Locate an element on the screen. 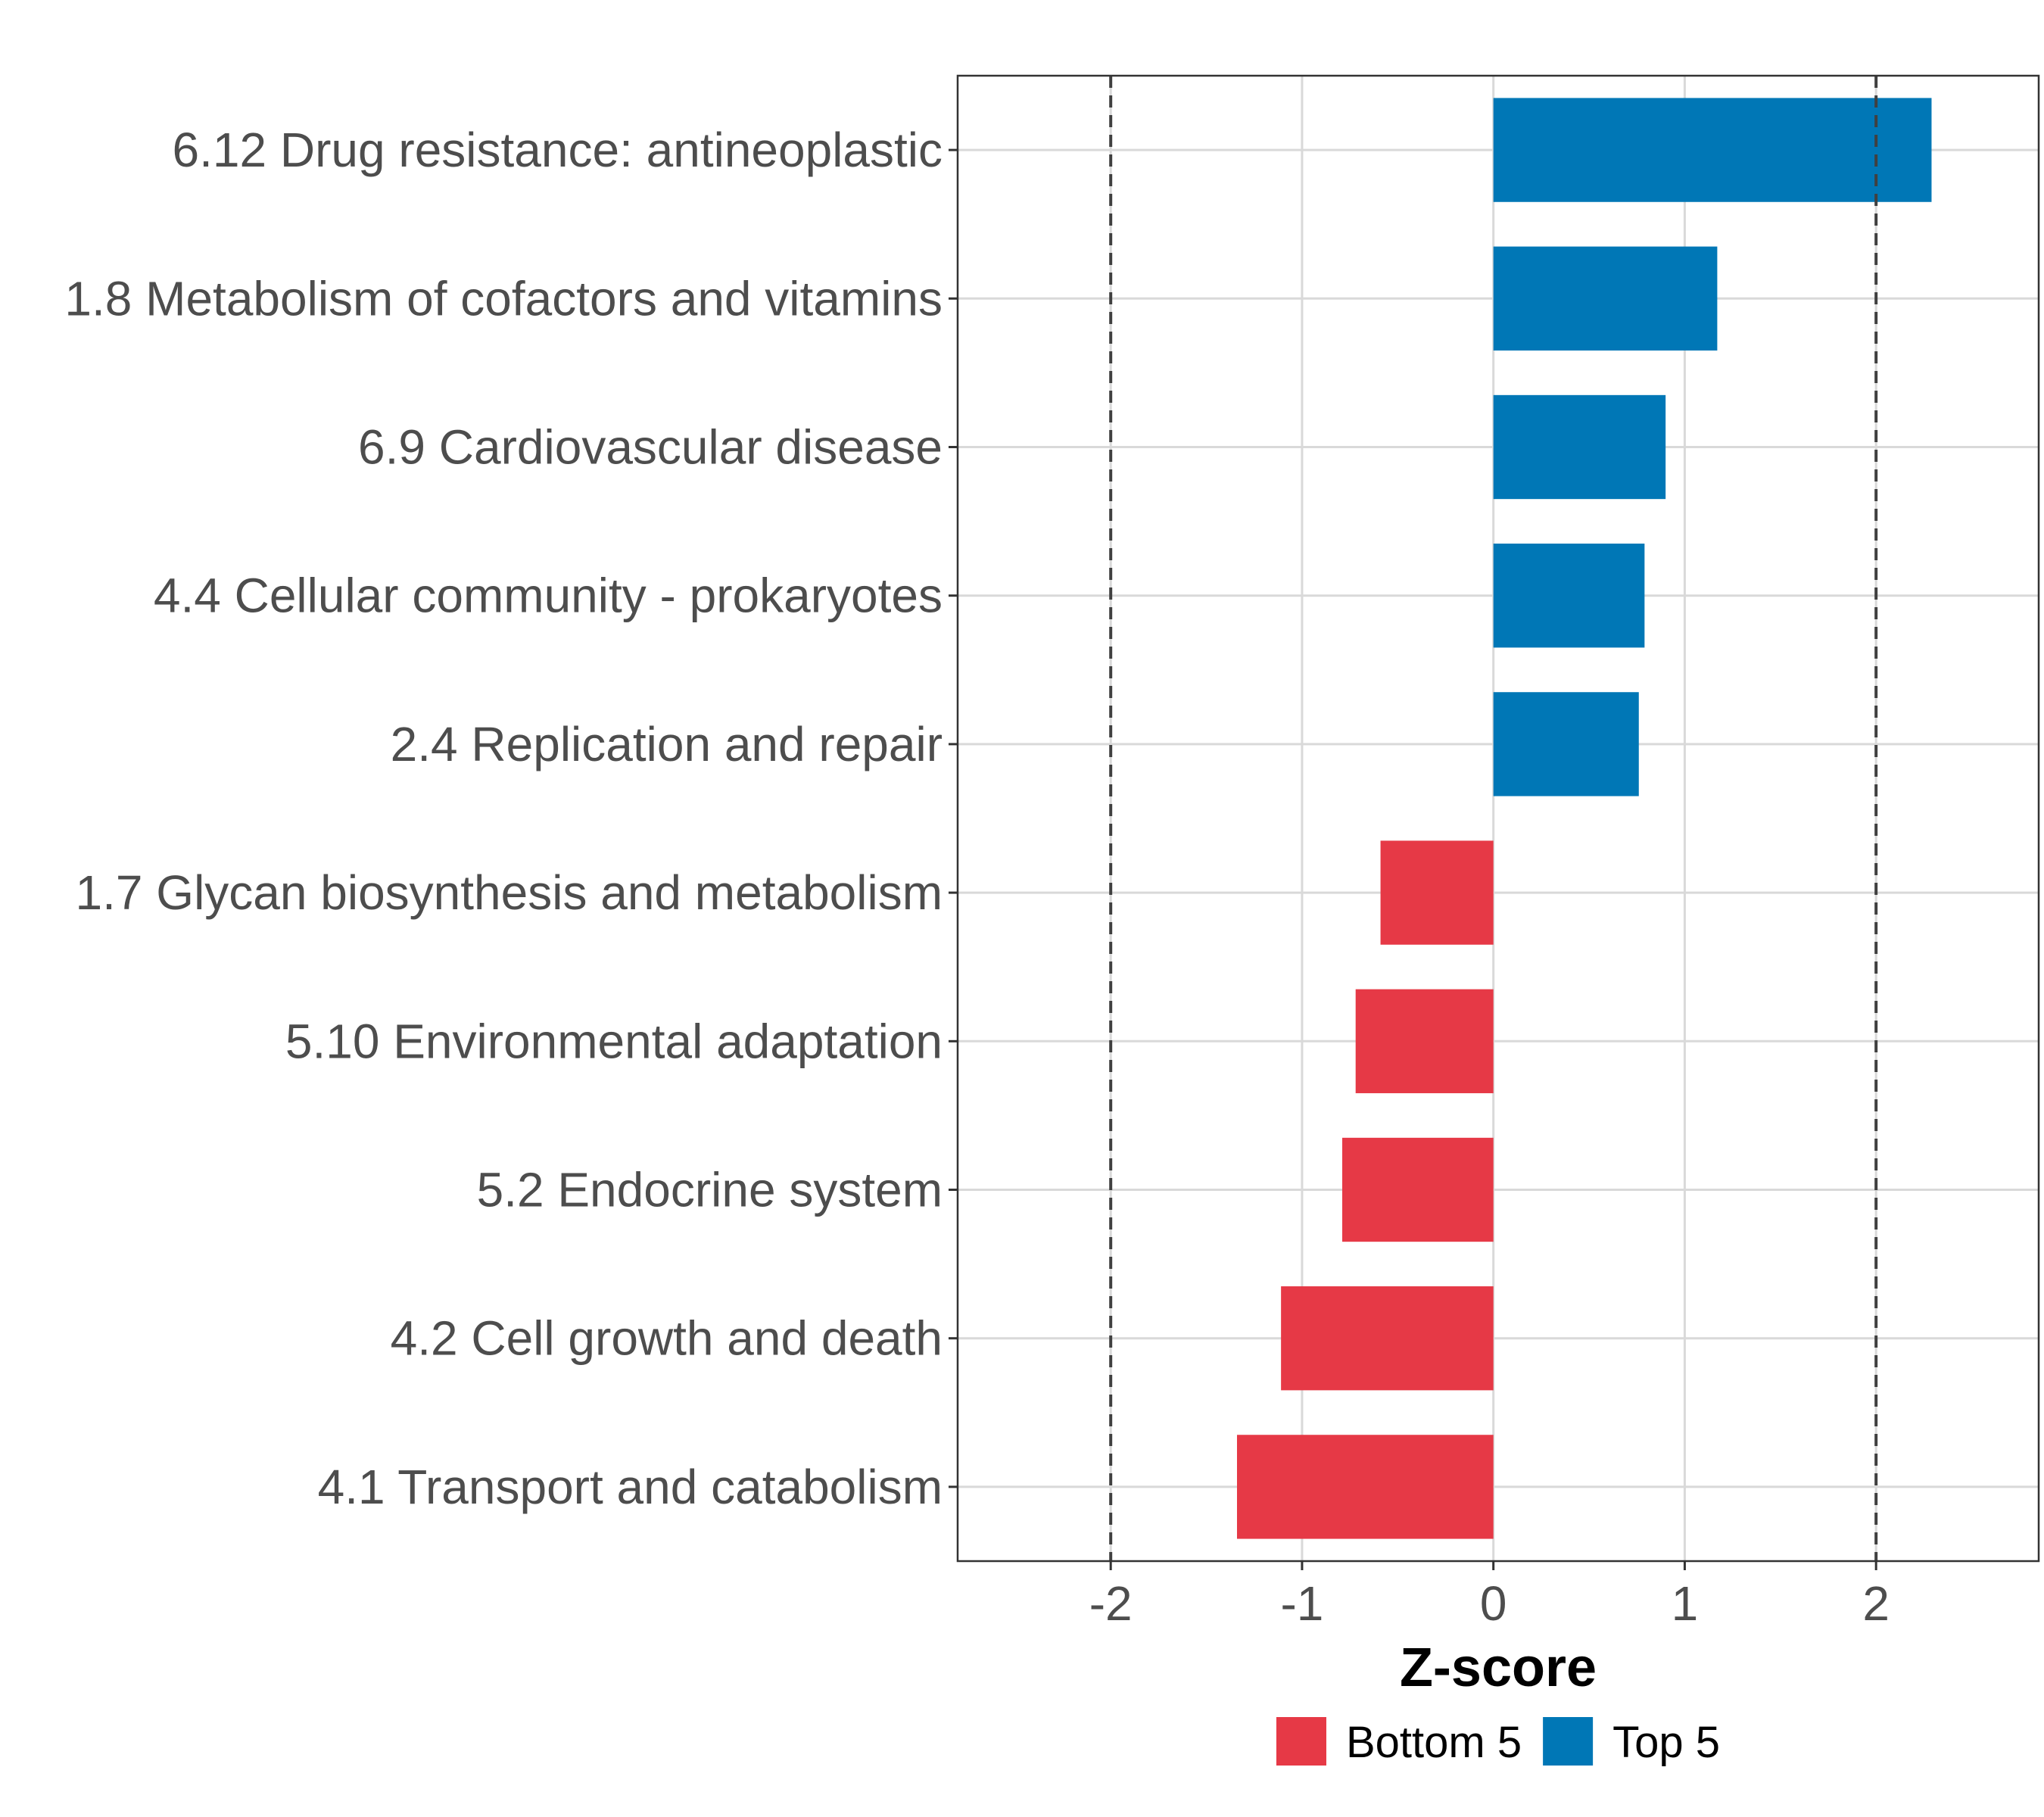 This screenshot has width=2044, height=1817. legend-item: Top 5 is located at coordinates (1632, 1742).